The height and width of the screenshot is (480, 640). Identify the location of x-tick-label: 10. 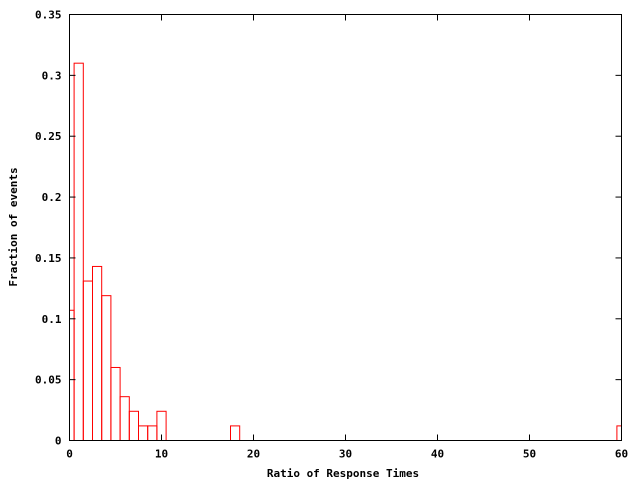
(161, 454).